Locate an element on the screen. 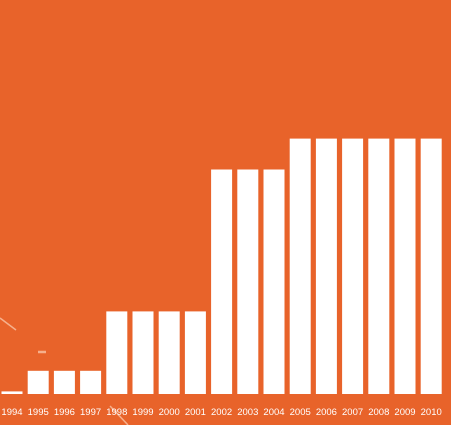  x-tick-label-2006: 2006 is located at coordinates (326, 412).